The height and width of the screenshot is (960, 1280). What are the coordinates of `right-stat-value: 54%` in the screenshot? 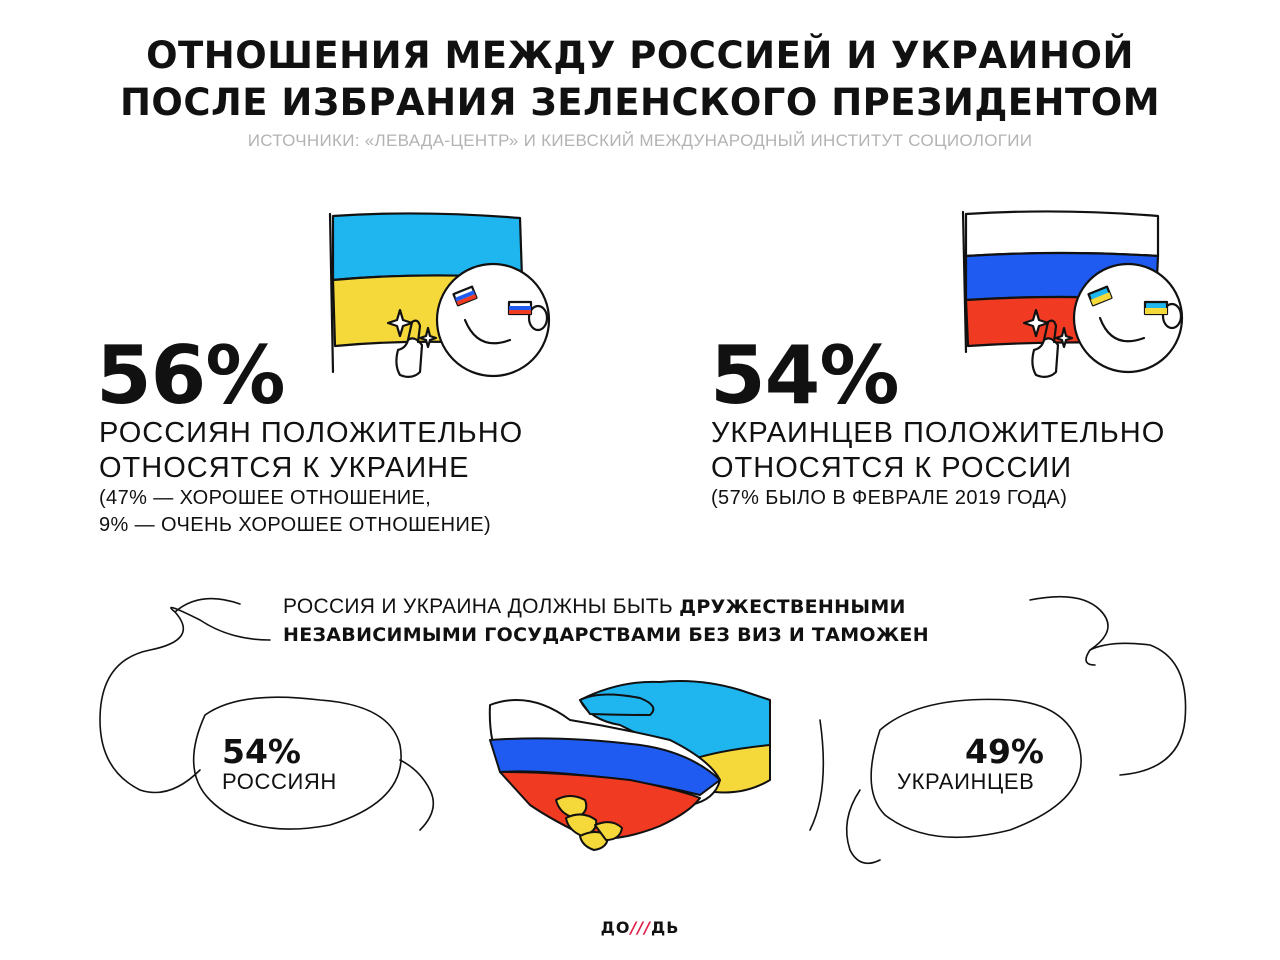 It's located at (804, 375).